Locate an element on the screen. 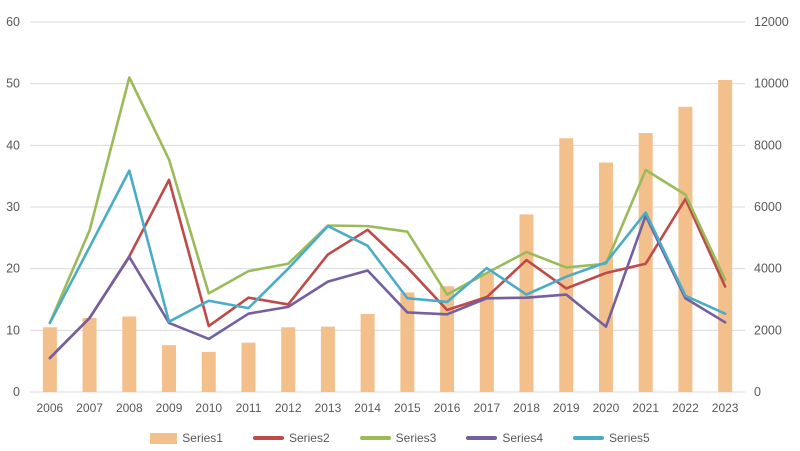 The width and height of the screenshot is (800, 451). bar-series1-2017 is located at coordinates (486, 332).